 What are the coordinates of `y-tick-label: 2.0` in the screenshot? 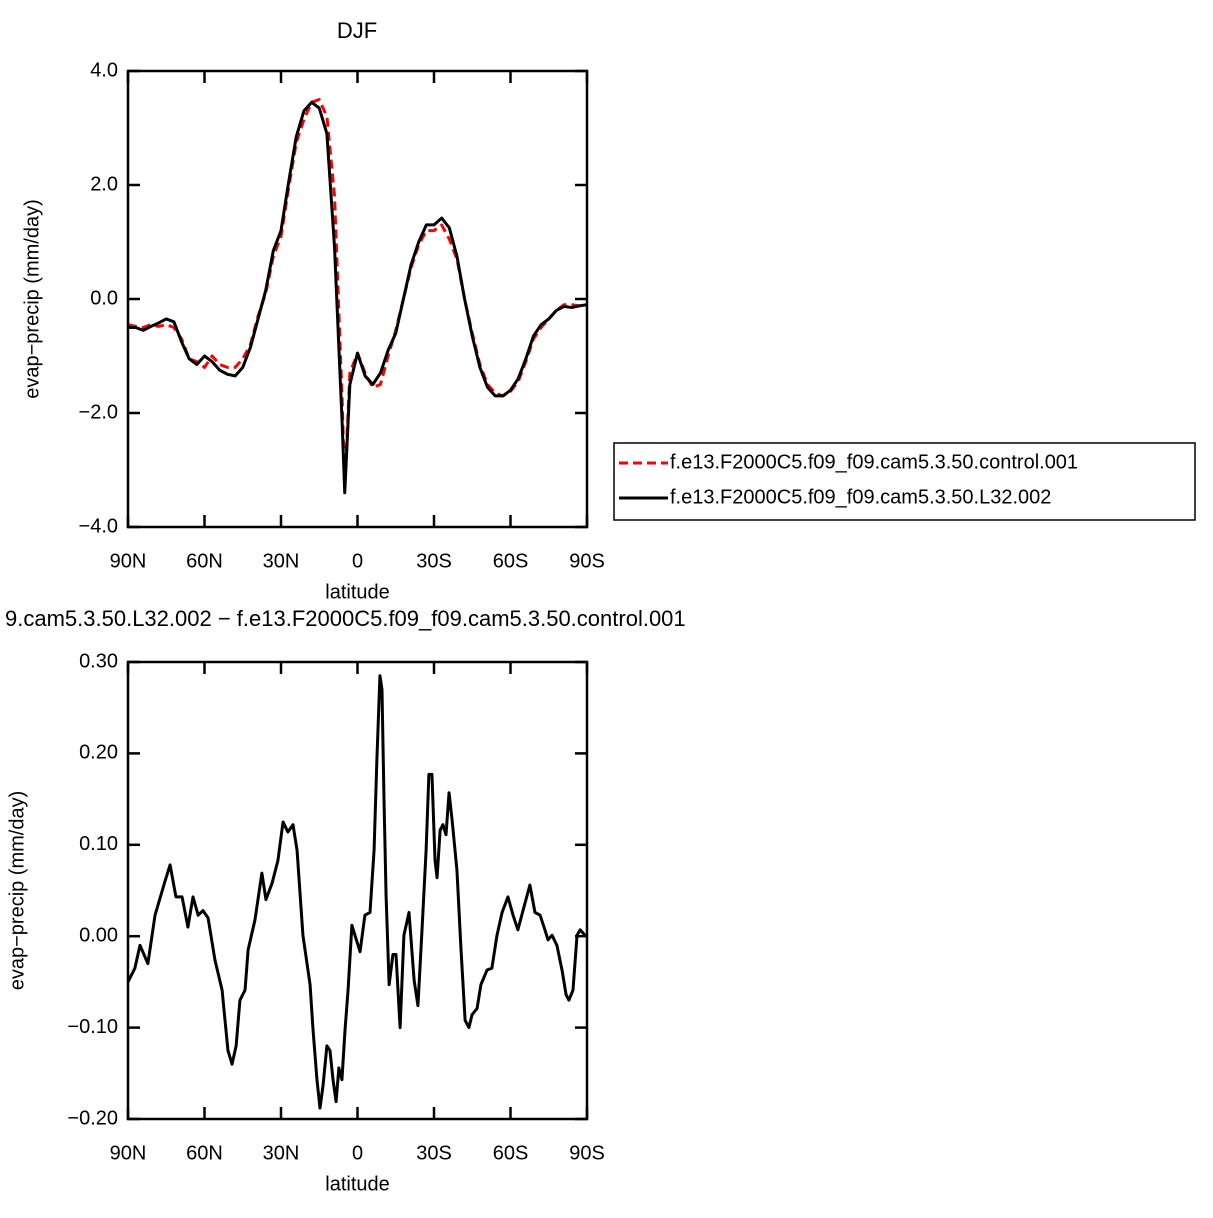 It's located at (104, 184).